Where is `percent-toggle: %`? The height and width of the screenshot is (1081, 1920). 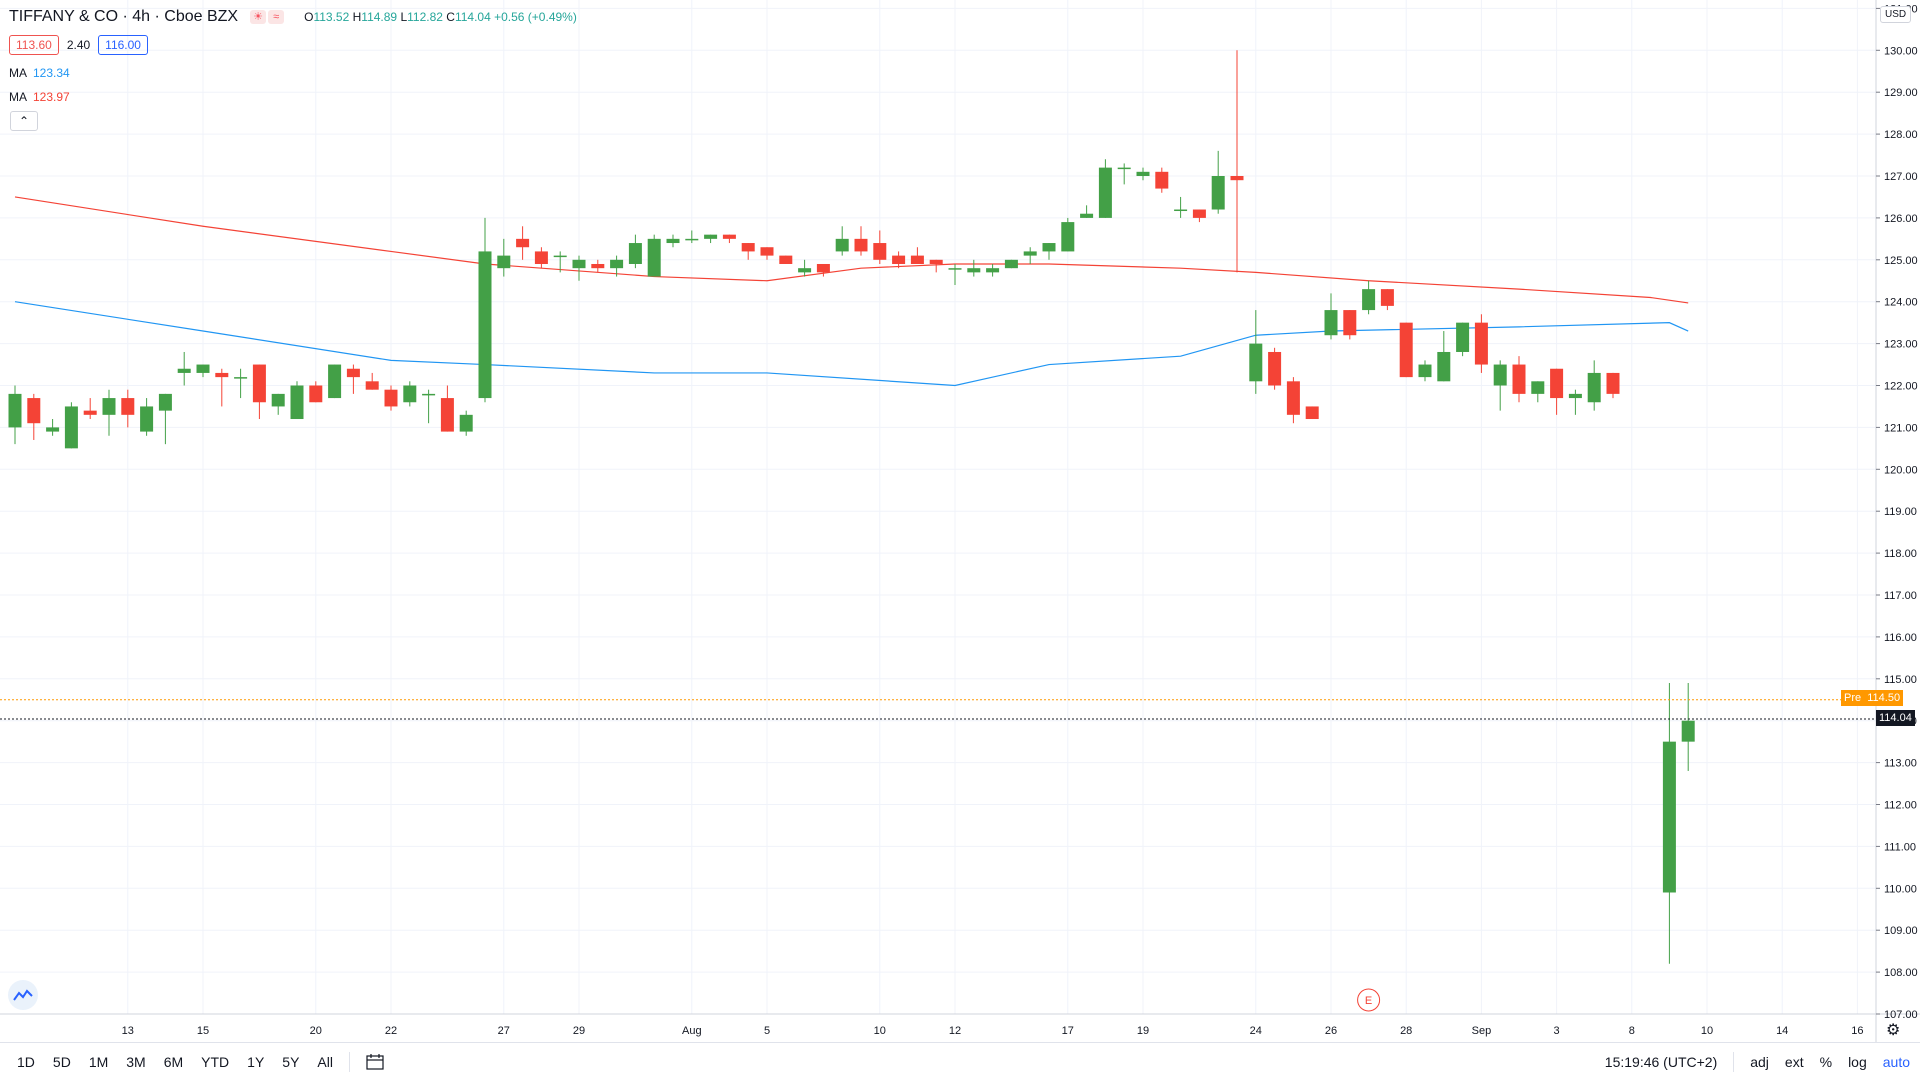 percent-toggle: % is located at coordinates (1826, 1062).